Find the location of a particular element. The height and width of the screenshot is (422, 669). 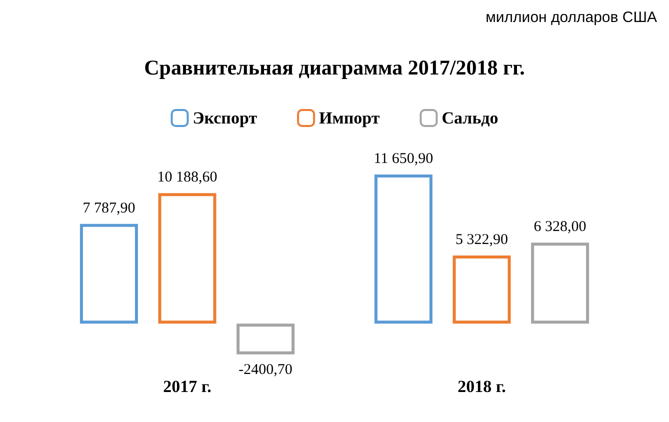

legend-label: Экспорт is located at coordinates (225, 118).